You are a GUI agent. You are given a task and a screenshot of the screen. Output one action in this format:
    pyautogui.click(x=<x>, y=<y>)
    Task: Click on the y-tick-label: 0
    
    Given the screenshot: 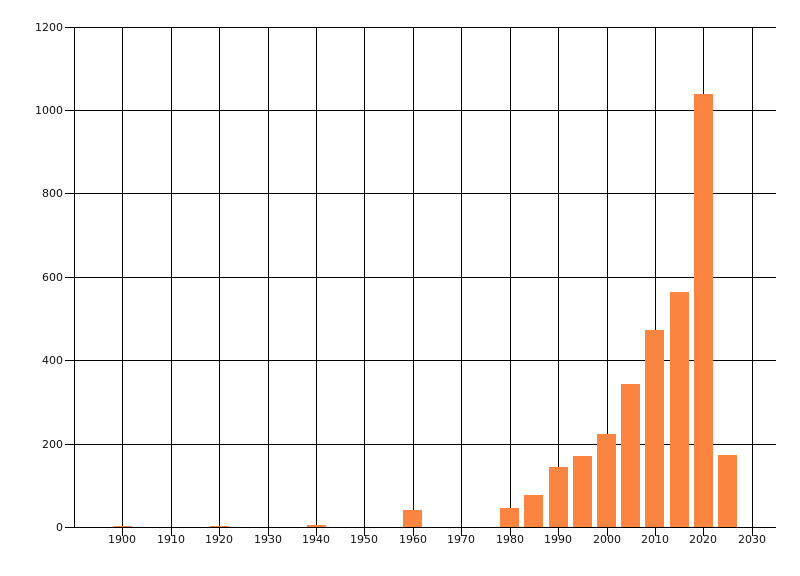 What is the action you would take?
    pyautogui.click(x=59, y=527)
    